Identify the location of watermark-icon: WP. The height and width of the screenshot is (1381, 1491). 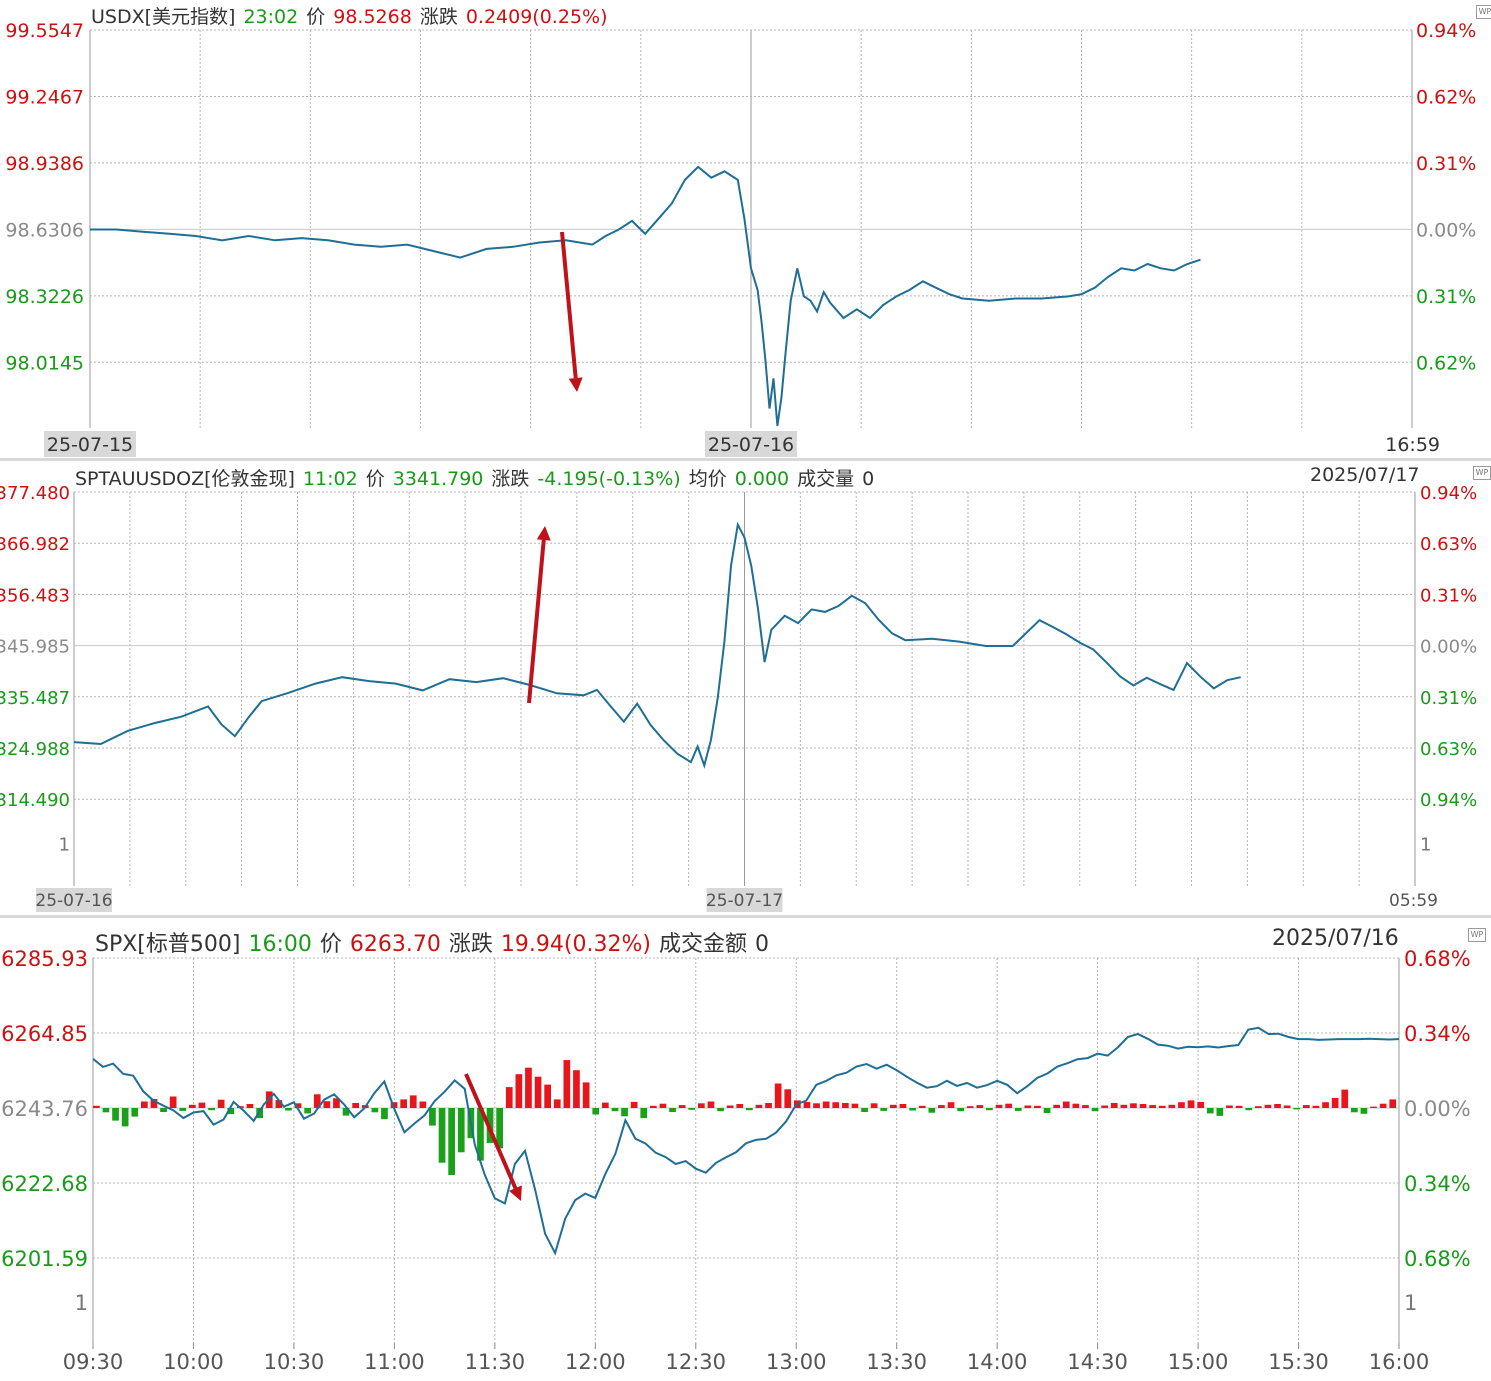
(1483, 12).